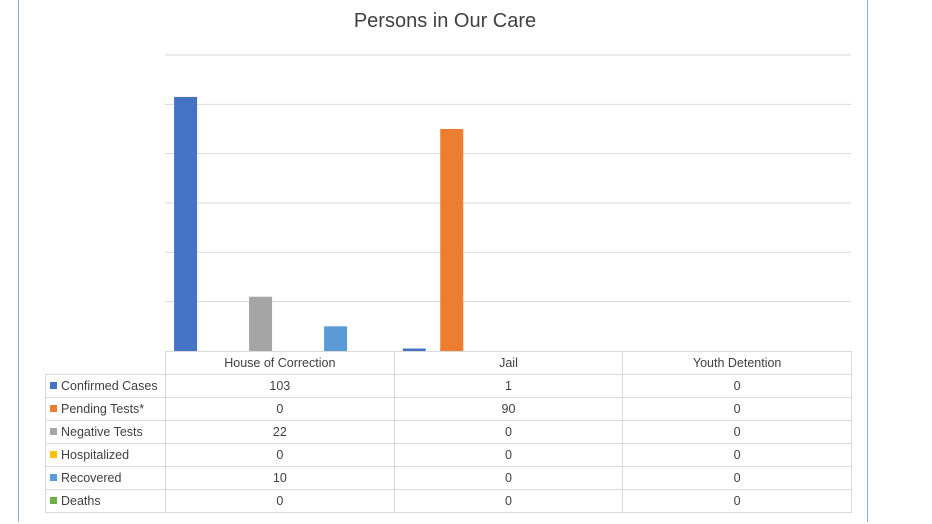 The image size is (932, 524). What do you see at coordinates (105, 363) in the screenshot?
I see `data-table-corner` at bounding box center [105, 363].